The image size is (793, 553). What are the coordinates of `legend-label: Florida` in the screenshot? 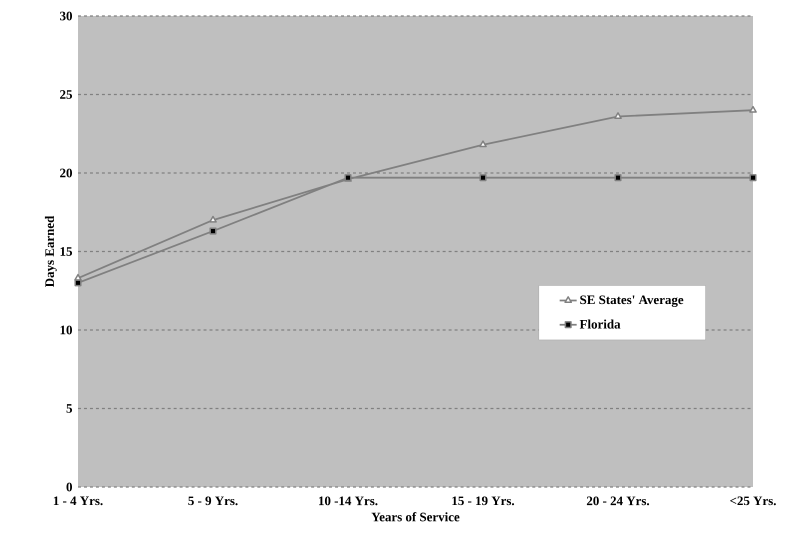 It's located at (600, 324).